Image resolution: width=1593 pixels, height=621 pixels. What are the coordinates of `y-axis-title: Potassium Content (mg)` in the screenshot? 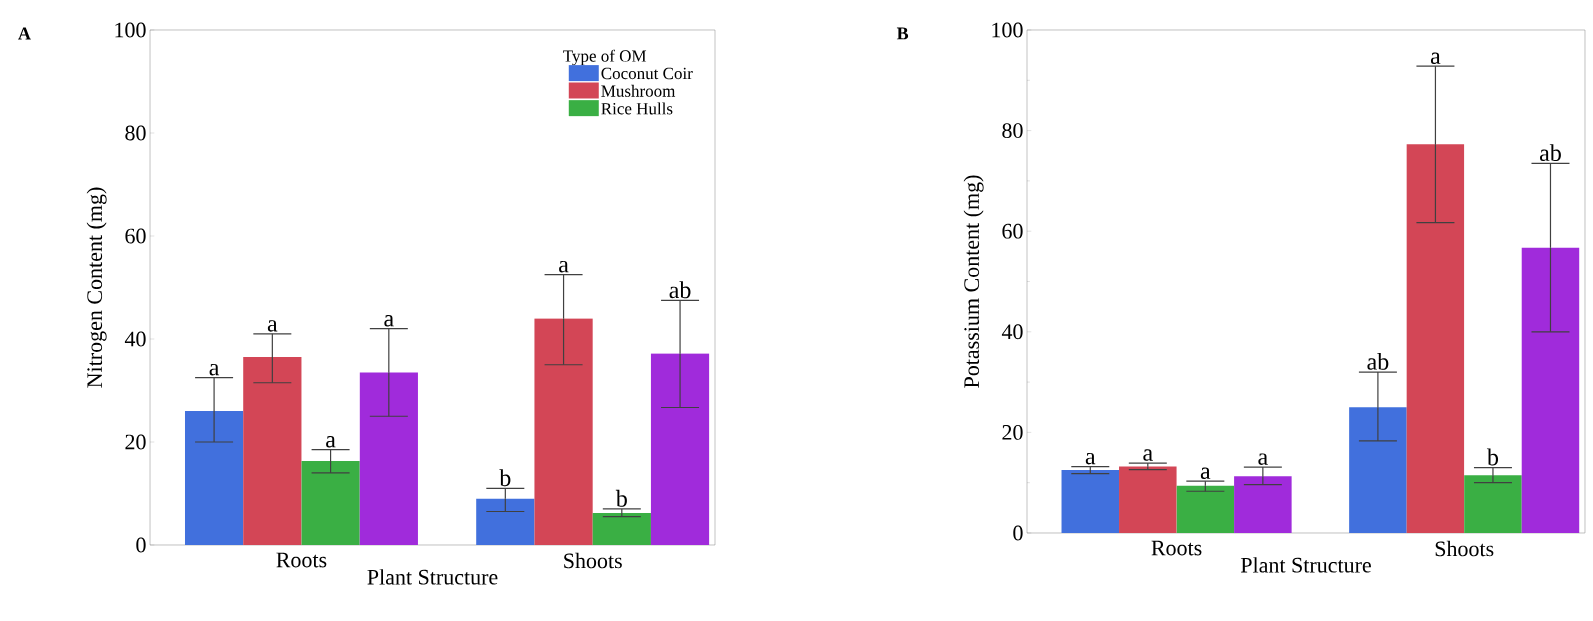 It's located at (973, 281).